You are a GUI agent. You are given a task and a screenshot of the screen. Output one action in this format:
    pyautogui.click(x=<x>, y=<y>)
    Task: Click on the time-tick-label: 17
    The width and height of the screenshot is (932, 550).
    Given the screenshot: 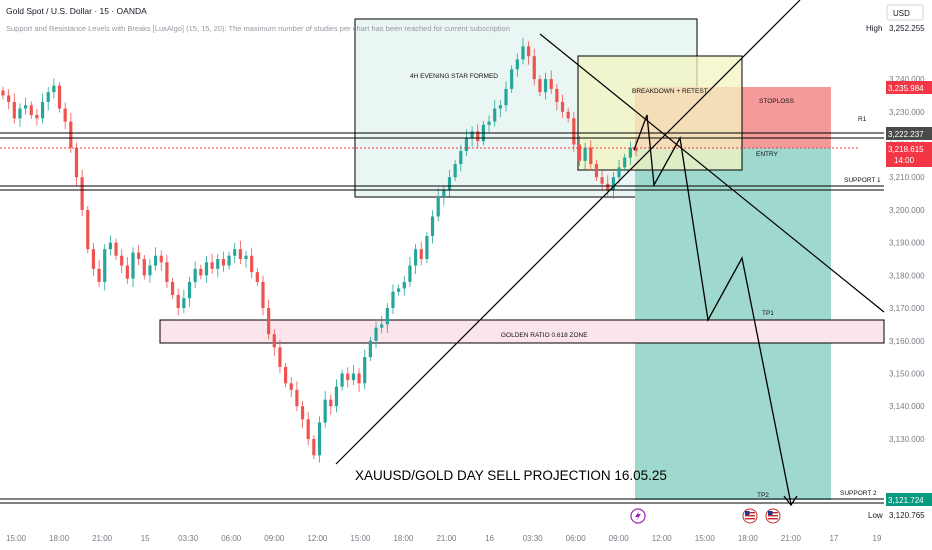 What is the action you would take?
    pyautogui.click(x=833, y=538)
    